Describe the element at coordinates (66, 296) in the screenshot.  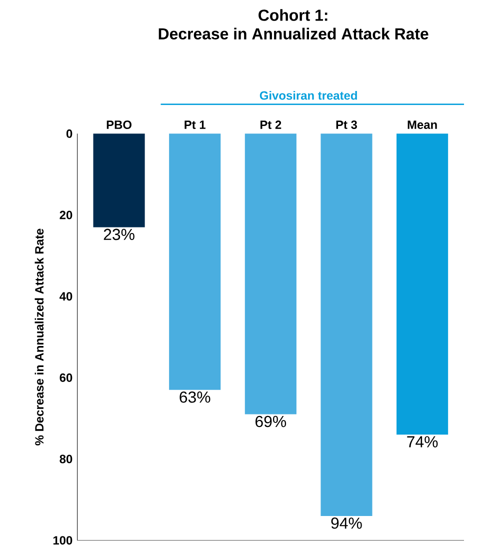
I see `y-tick-label: 40` at that location.